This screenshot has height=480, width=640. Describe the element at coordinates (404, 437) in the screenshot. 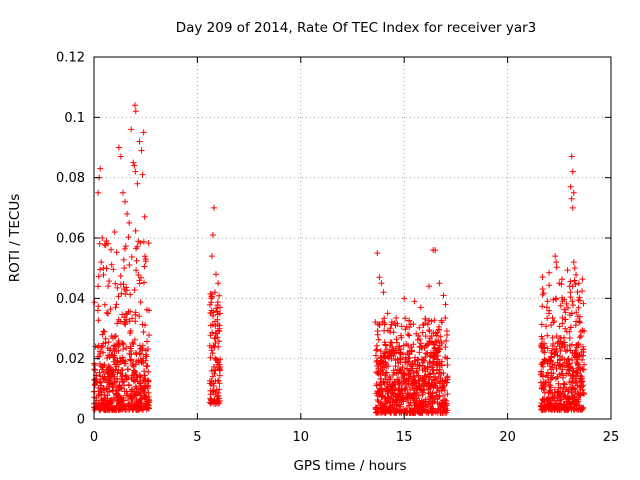

I see `x-tick-label: 15` at that location.